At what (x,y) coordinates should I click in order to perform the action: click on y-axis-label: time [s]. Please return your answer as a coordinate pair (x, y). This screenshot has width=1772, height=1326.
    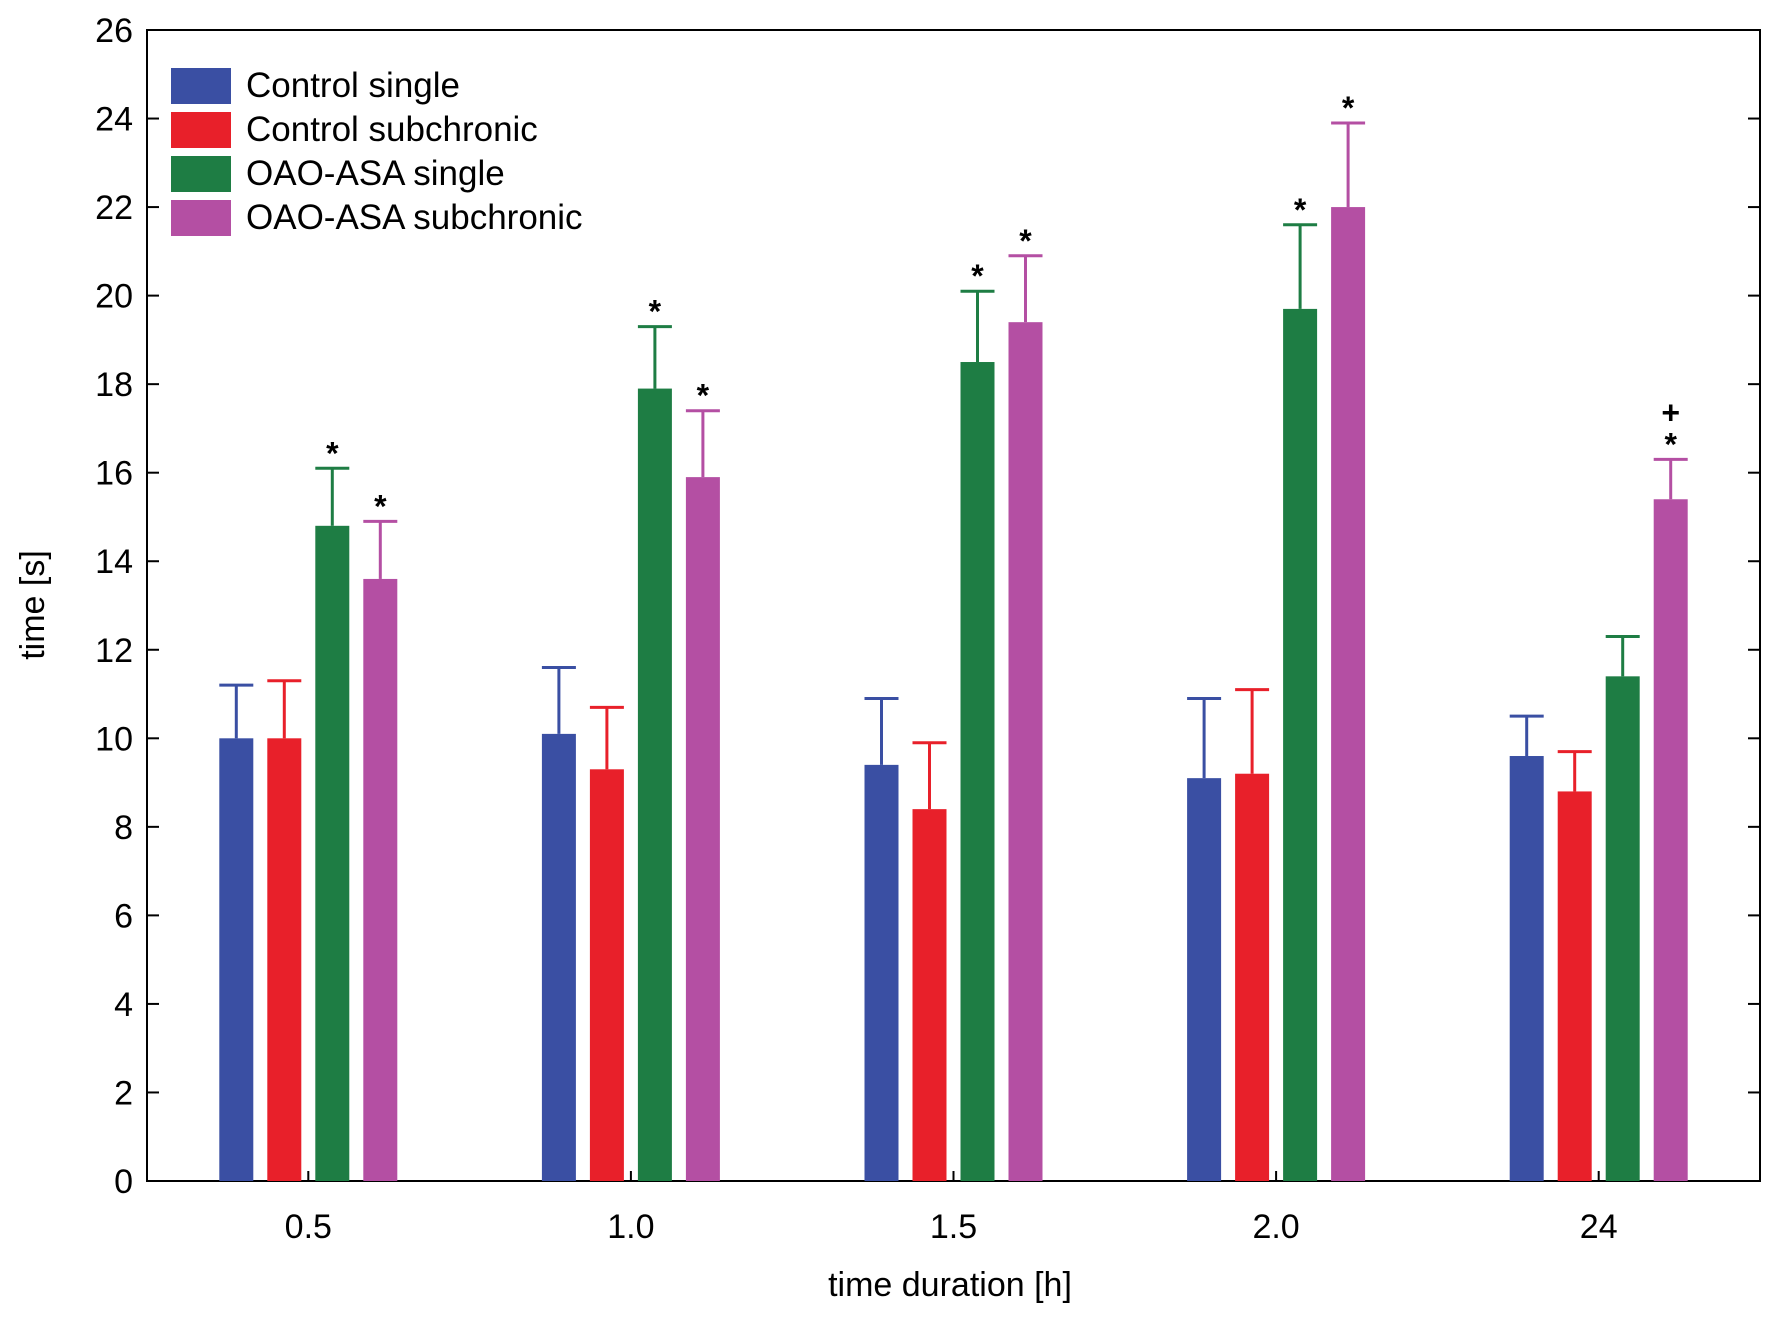
    Looking at the image, I should click on (33, 605).